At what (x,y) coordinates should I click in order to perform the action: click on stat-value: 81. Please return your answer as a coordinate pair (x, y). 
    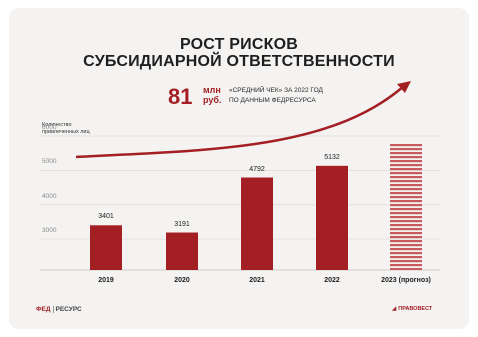
    Looking at the image, I should click on (180, 96).